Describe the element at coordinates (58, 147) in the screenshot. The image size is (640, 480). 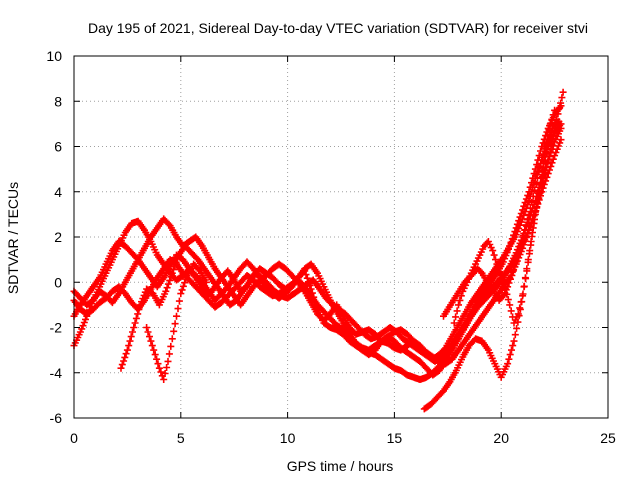
I see `y-tick-label: 6` at that location.